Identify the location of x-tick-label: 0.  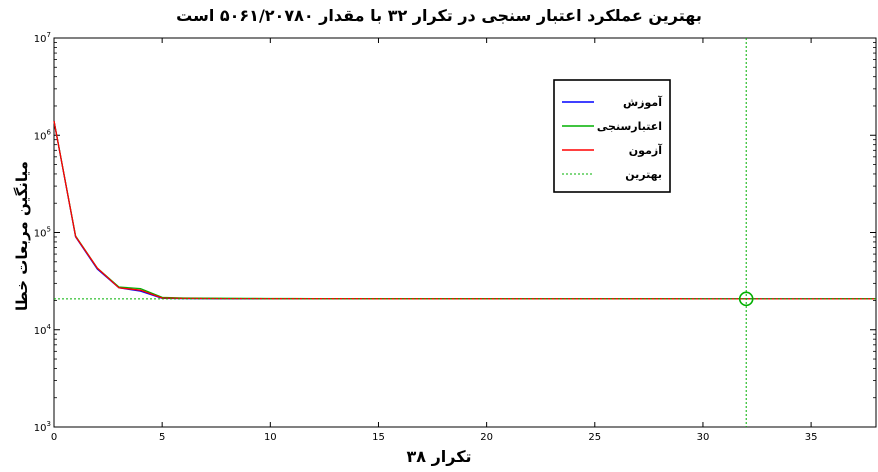
(54, 437).